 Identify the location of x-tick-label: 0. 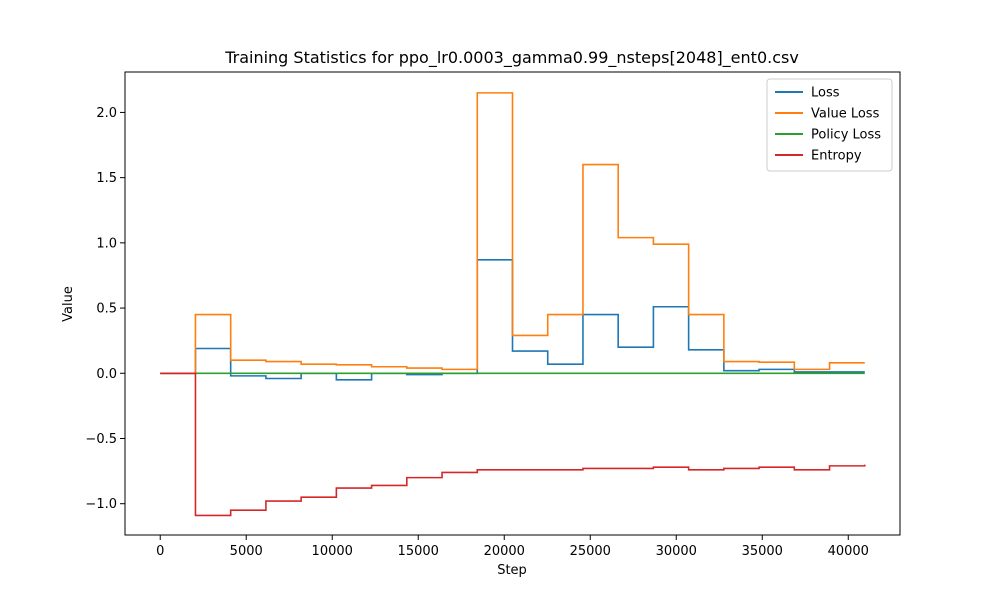
(160, 551).